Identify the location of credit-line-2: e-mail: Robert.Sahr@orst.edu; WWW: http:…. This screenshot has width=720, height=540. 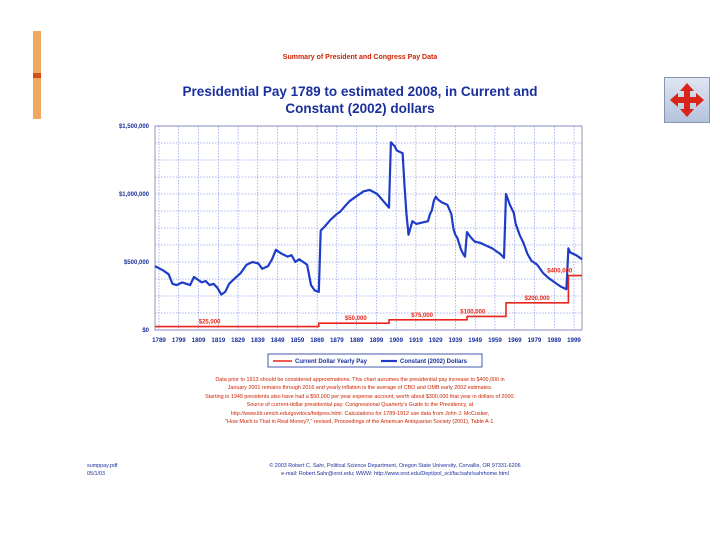
(395, 474).